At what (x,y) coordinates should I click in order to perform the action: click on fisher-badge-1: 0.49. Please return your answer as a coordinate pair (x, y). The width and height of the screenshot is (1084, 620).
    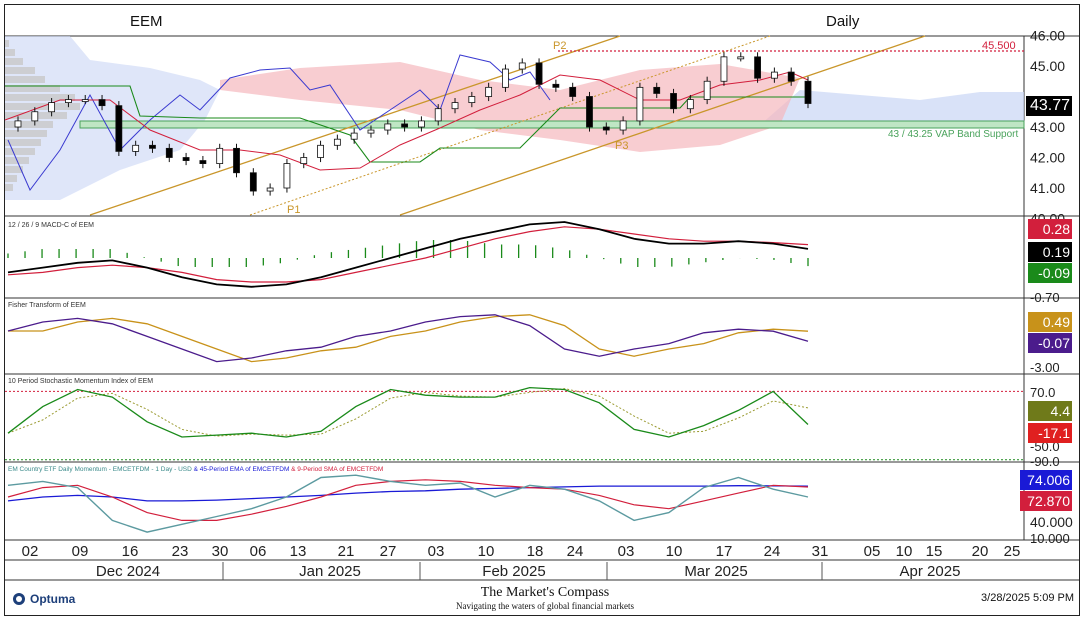
    Looking at the image, I should click on (1050, 322).